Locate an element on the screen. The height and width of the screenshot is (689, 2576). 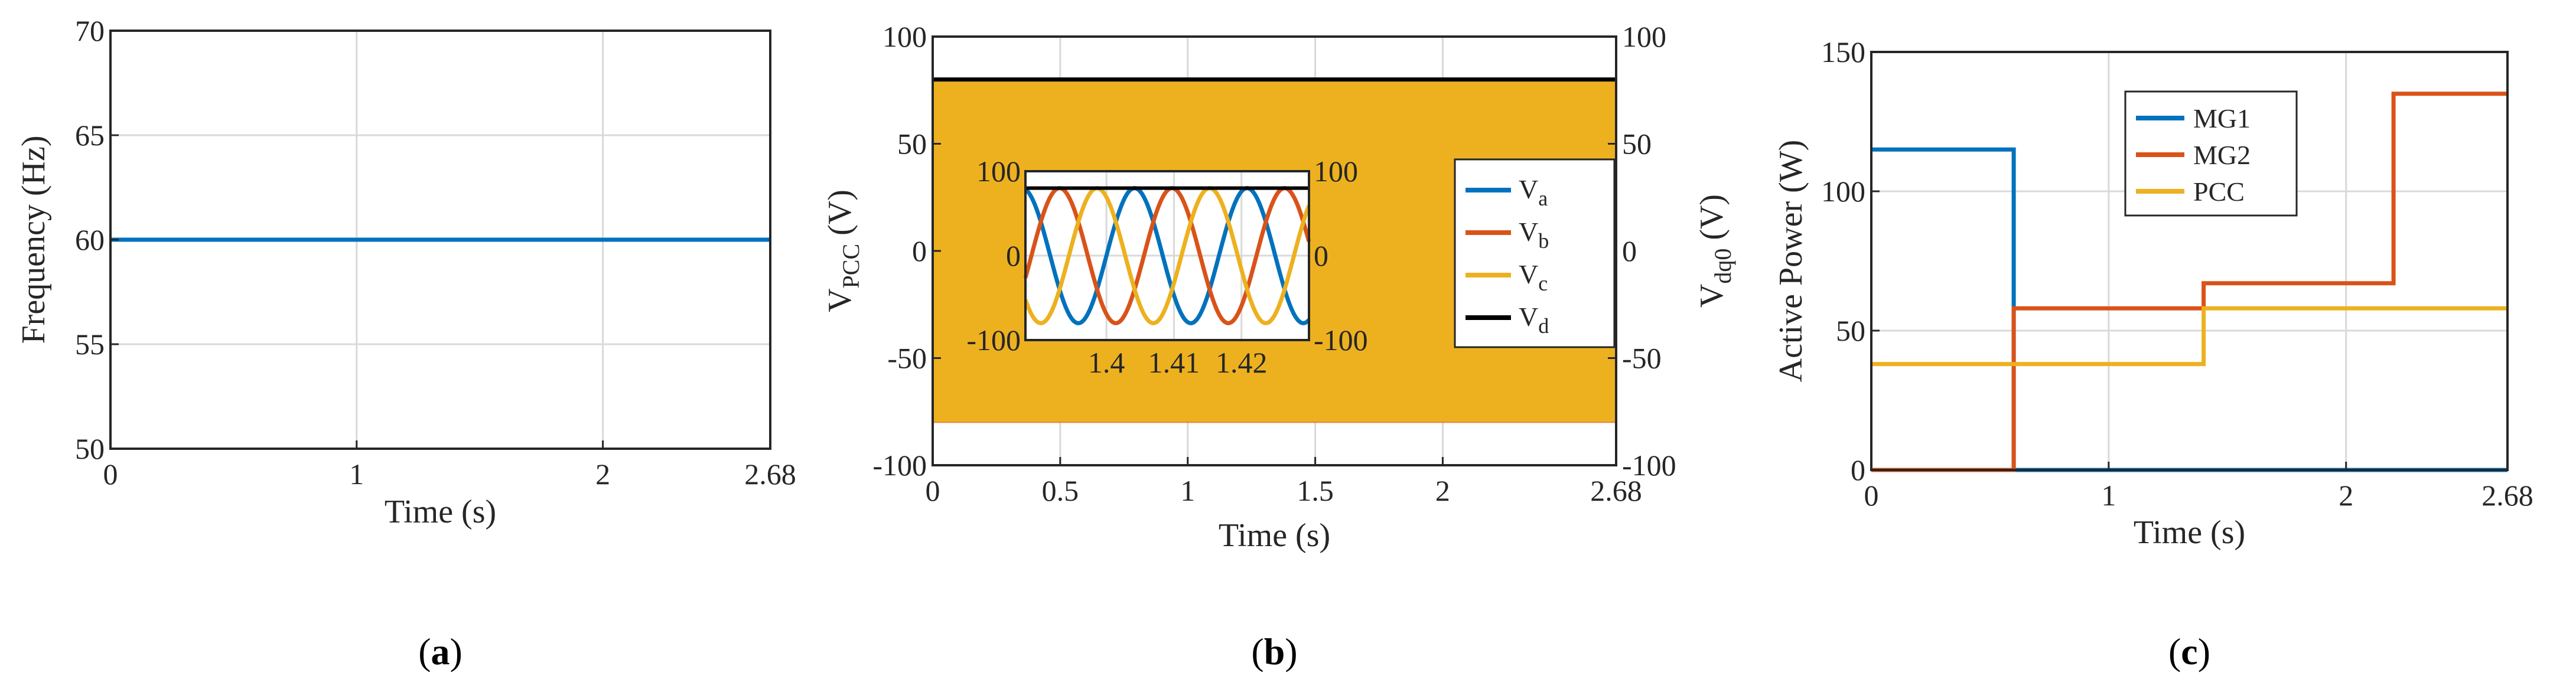
y-right-tick-label: 100 is located at coordinates (1644, 36).